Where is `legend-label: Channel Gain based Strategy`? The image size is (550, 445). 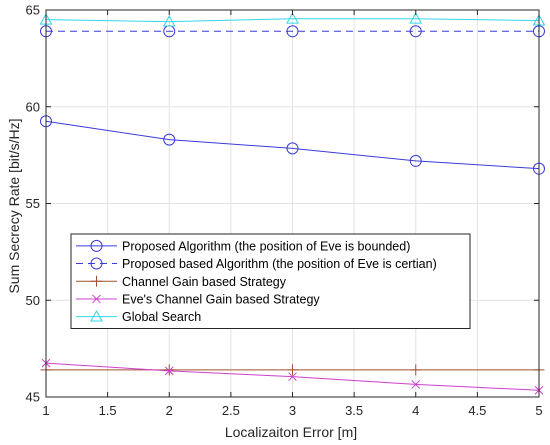
legend-label: Channel Gain based Strategy is located at coordinates (204, 282).